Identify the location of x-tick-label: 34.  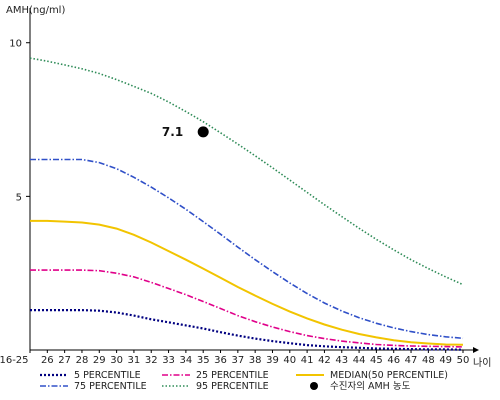
(186, 360).